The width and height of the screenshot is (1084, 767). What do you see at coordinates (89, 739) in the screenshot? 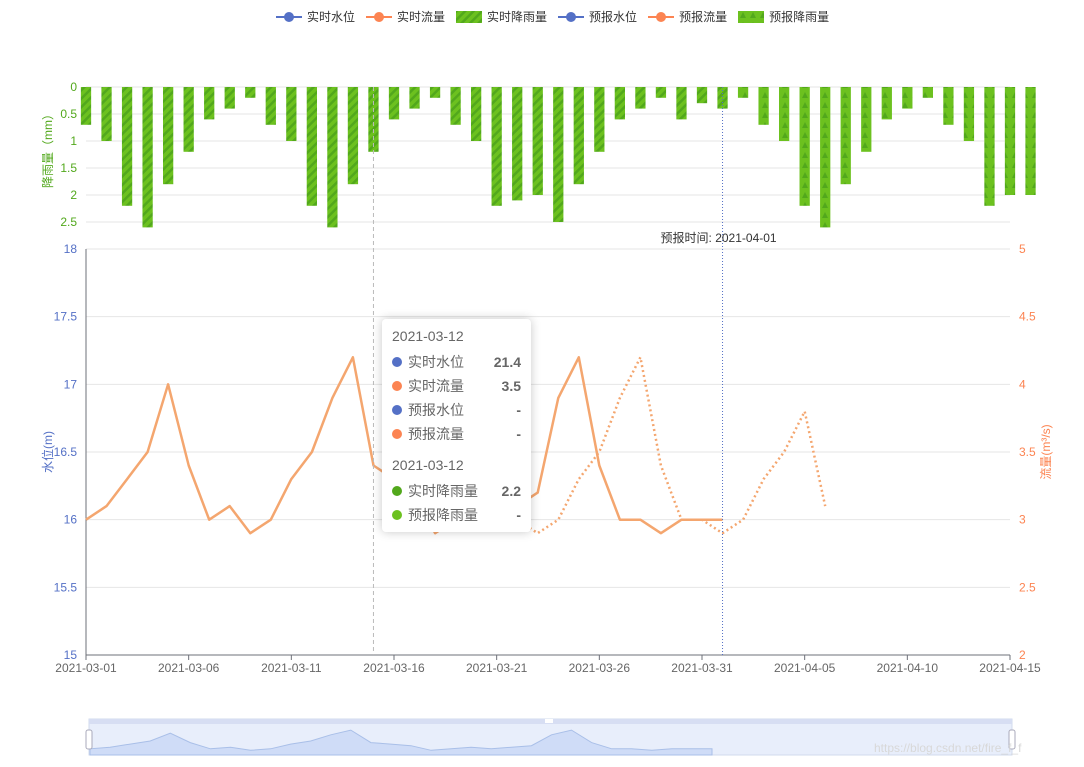
I see `datazoom-handle-left` at bounding box center [89, 739].